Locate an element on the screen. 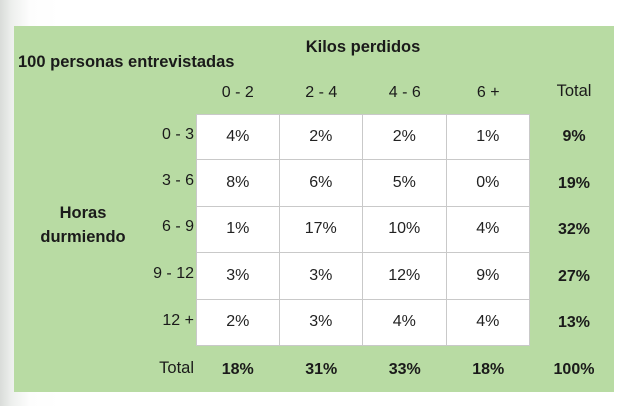  row-total: 32% is located at coordinates (574, 229).